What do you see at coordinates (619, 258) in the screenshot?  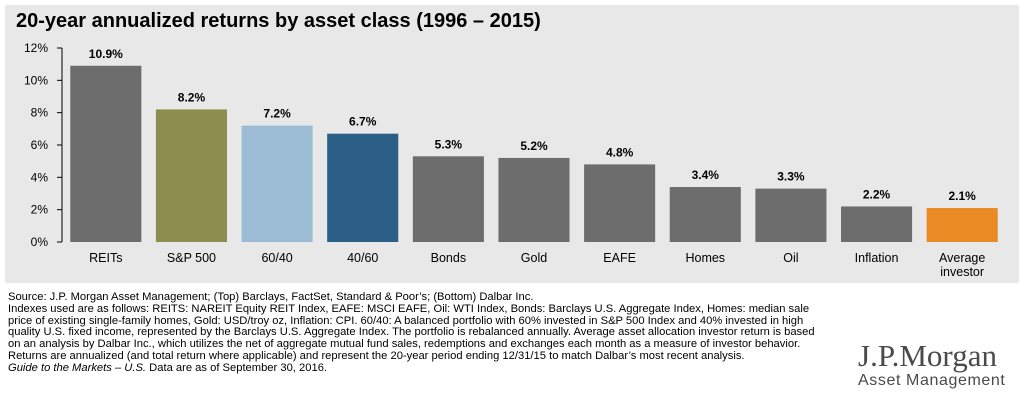 I see `x-tick-label: EAFE` at bounding box center [619, 258].